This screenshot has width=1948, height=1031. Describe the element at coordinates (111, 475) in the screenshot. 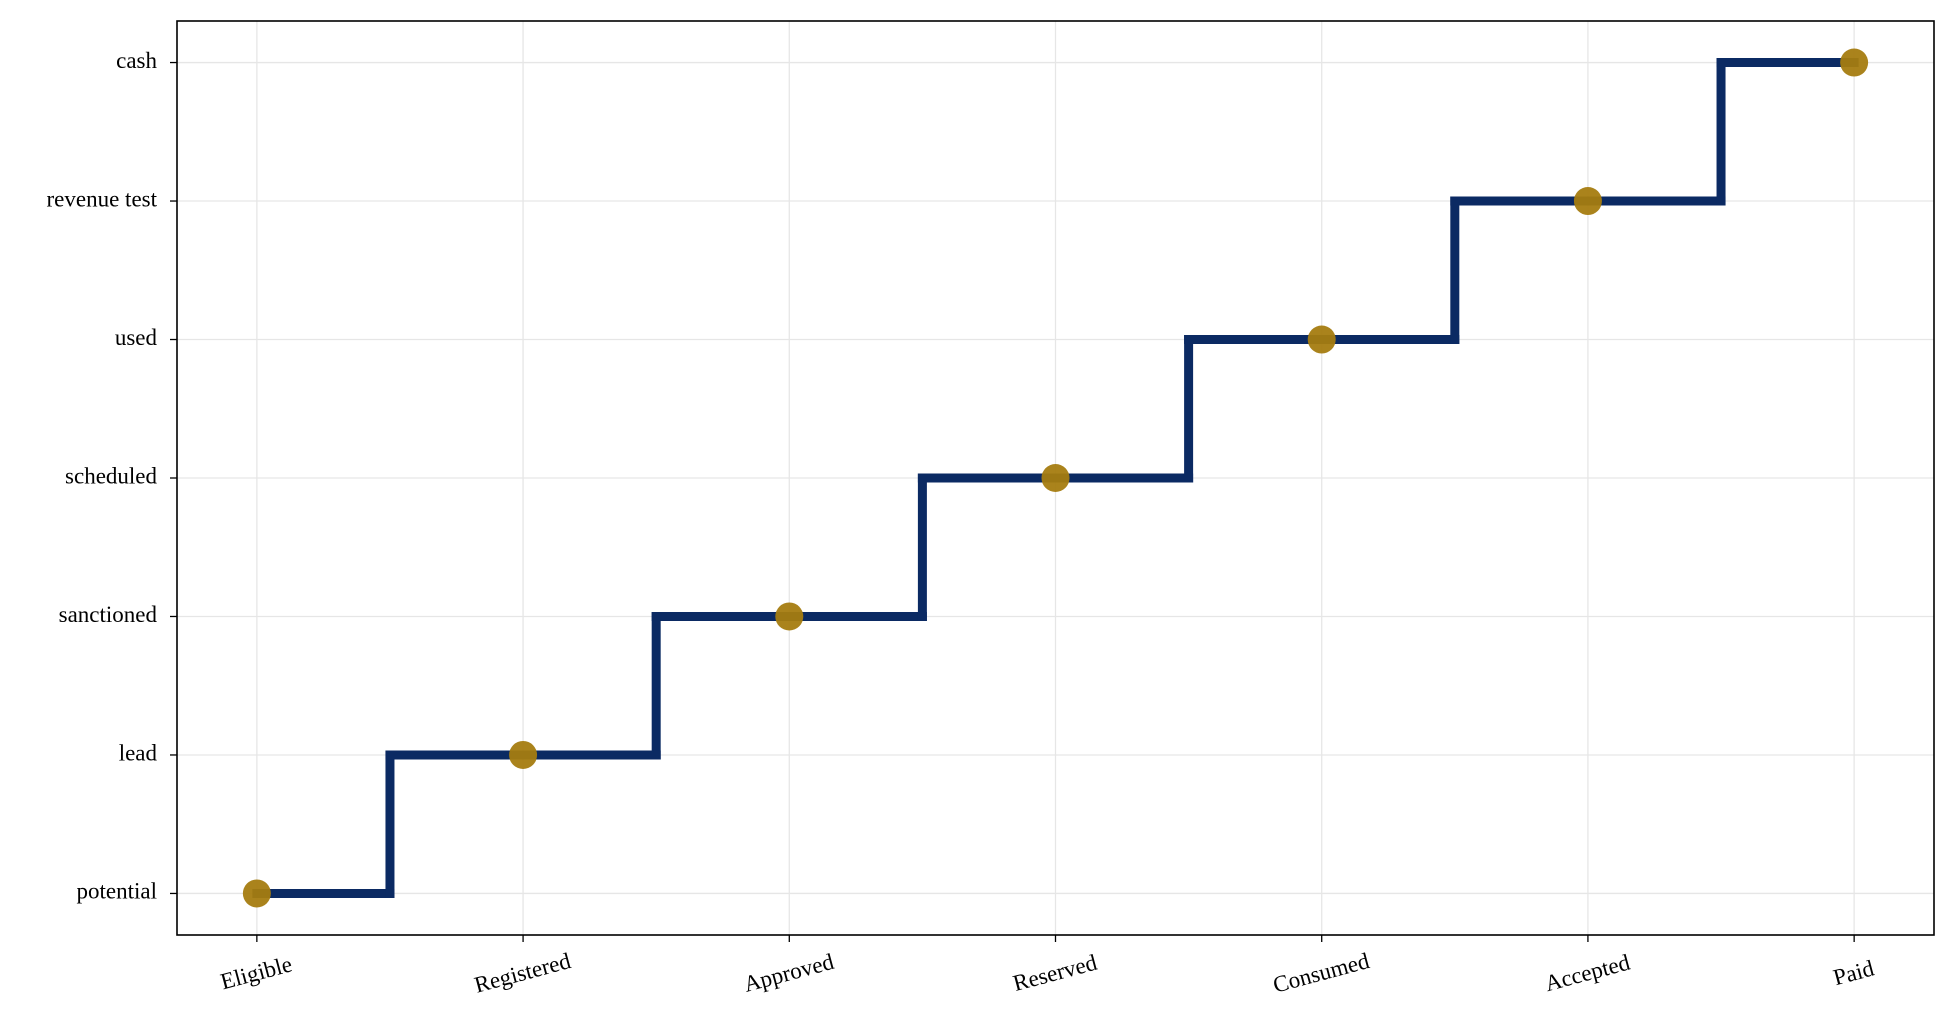

I see `y-tick-label: scheduled` at that location.